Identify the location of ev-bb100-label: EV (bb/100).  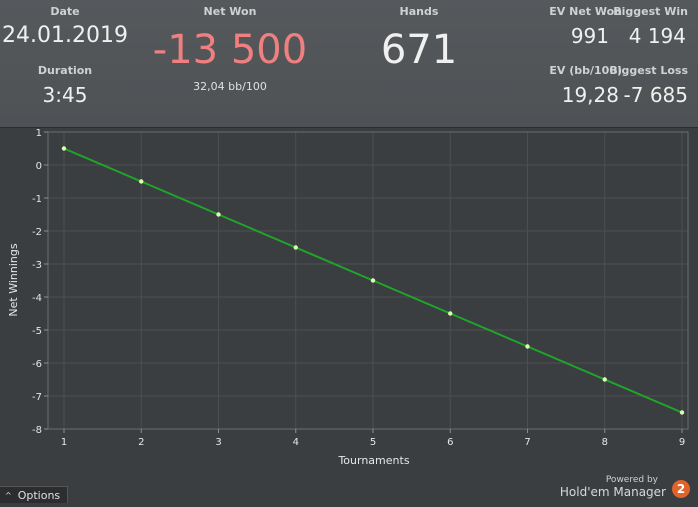
(585, 70).